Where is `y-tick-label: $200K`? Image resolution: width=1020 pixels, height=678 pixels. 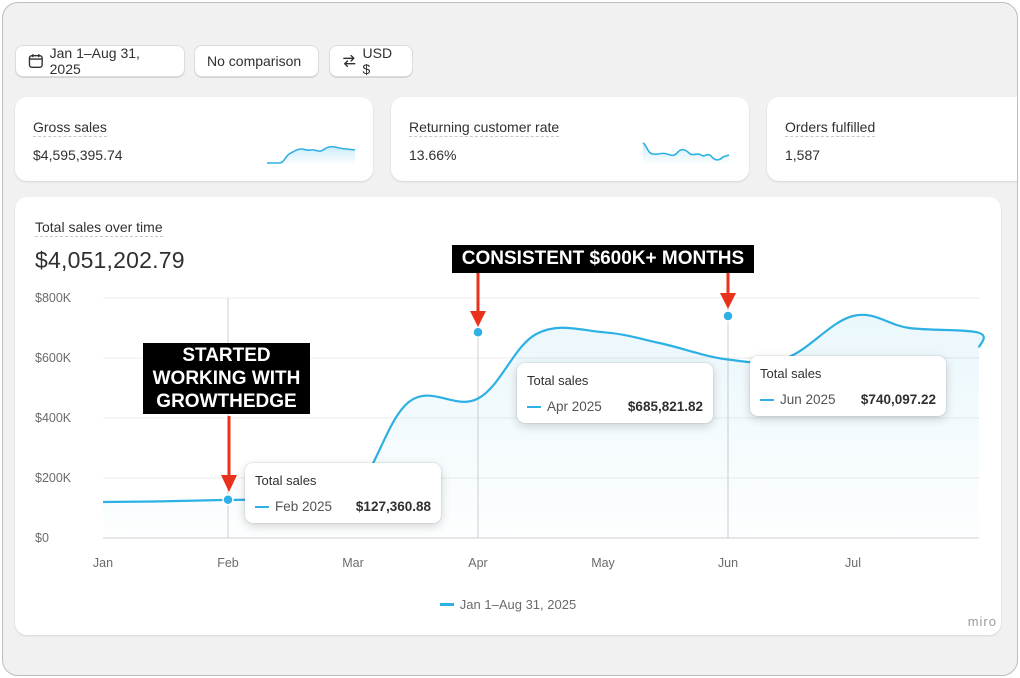
y-tick-label: $200K is located at coordinates (53, 478).